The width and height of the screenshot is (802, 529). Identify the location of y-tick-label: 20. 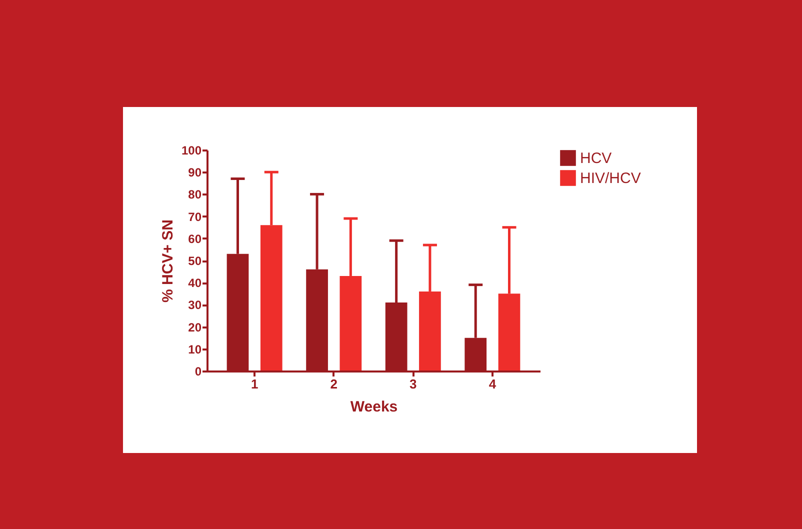
(195, 327).